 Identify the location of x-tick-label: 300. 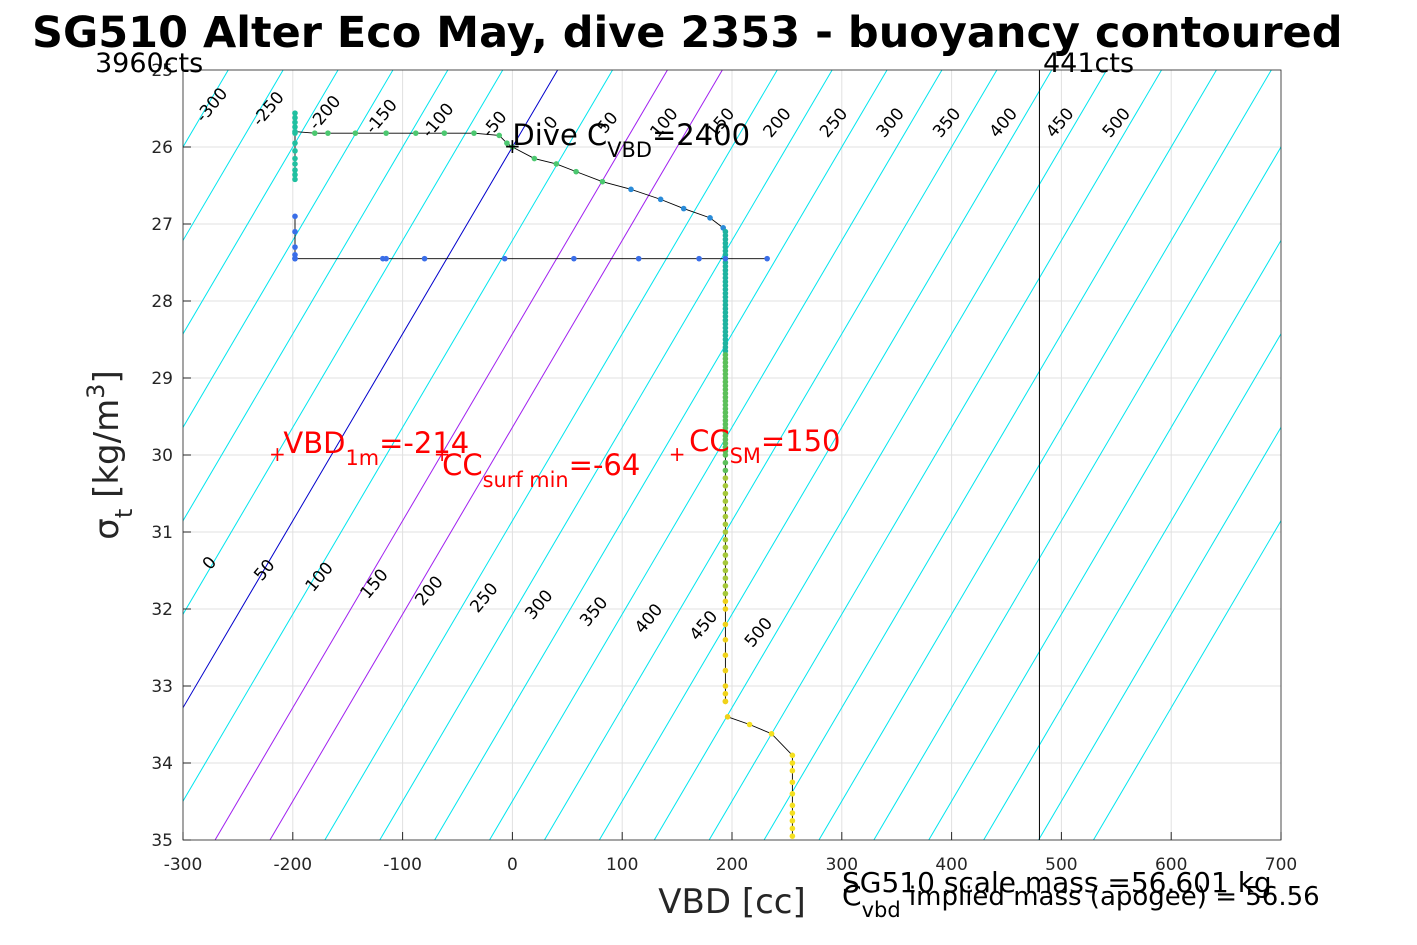
(842, 865).